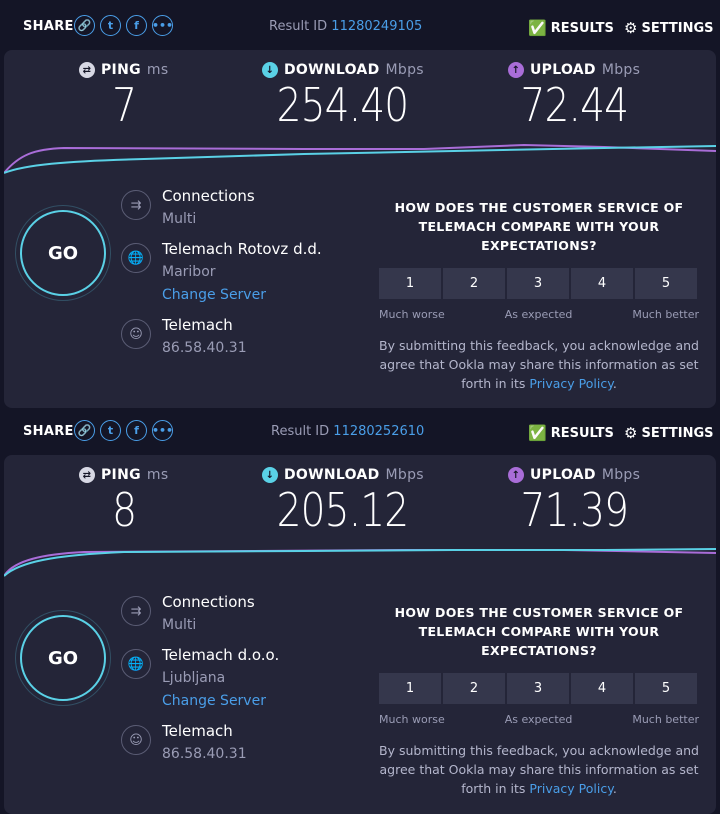  I want to click on settings-label: SETTINGS, so click(677, 28).